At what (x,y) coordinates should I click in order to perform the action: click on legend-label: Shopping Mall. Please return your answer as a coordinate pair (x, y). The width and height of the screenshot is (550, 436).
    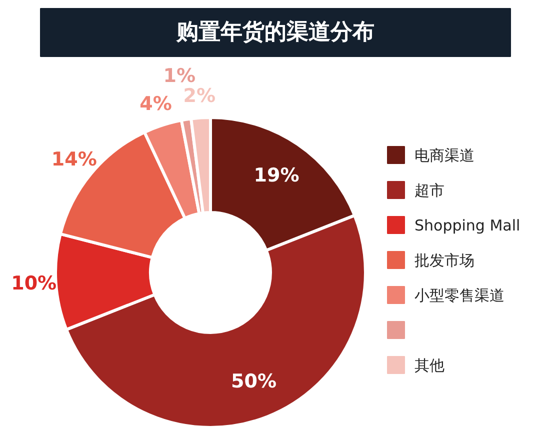
    Looking at the image, I should click on (467, 225).